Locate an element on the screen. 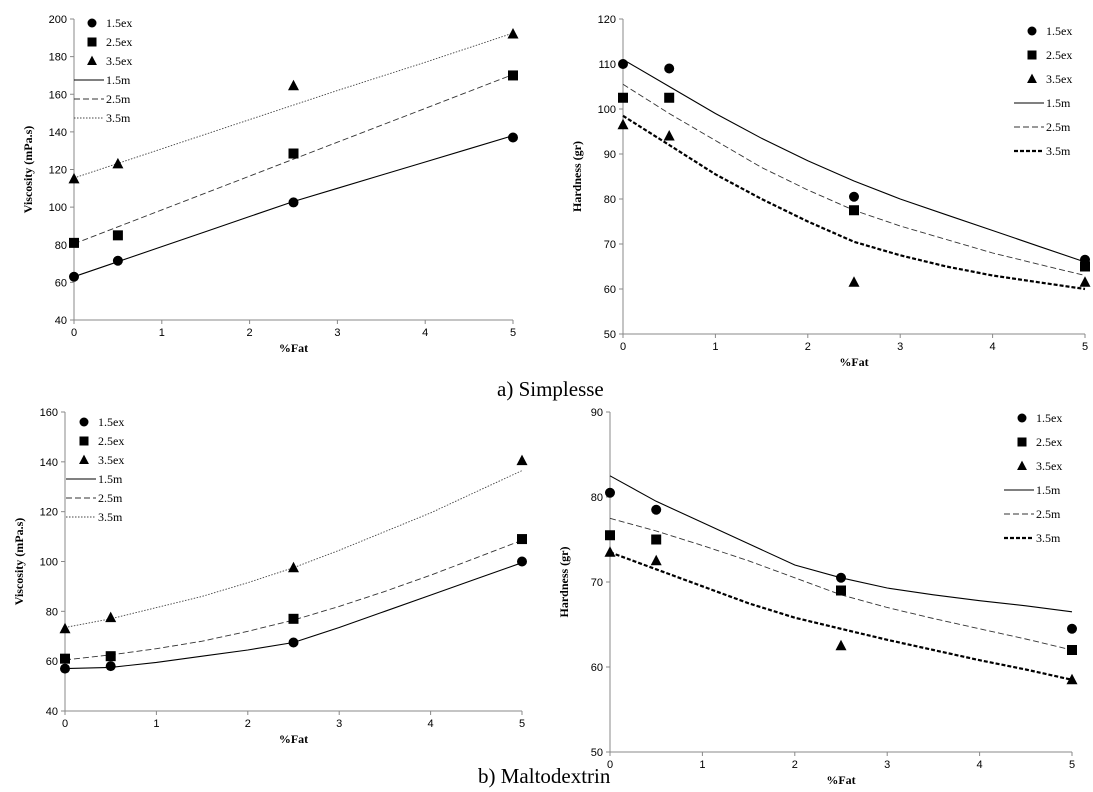  legend-item-2-5m: 2.5m is located at coordinates (1032, 514).